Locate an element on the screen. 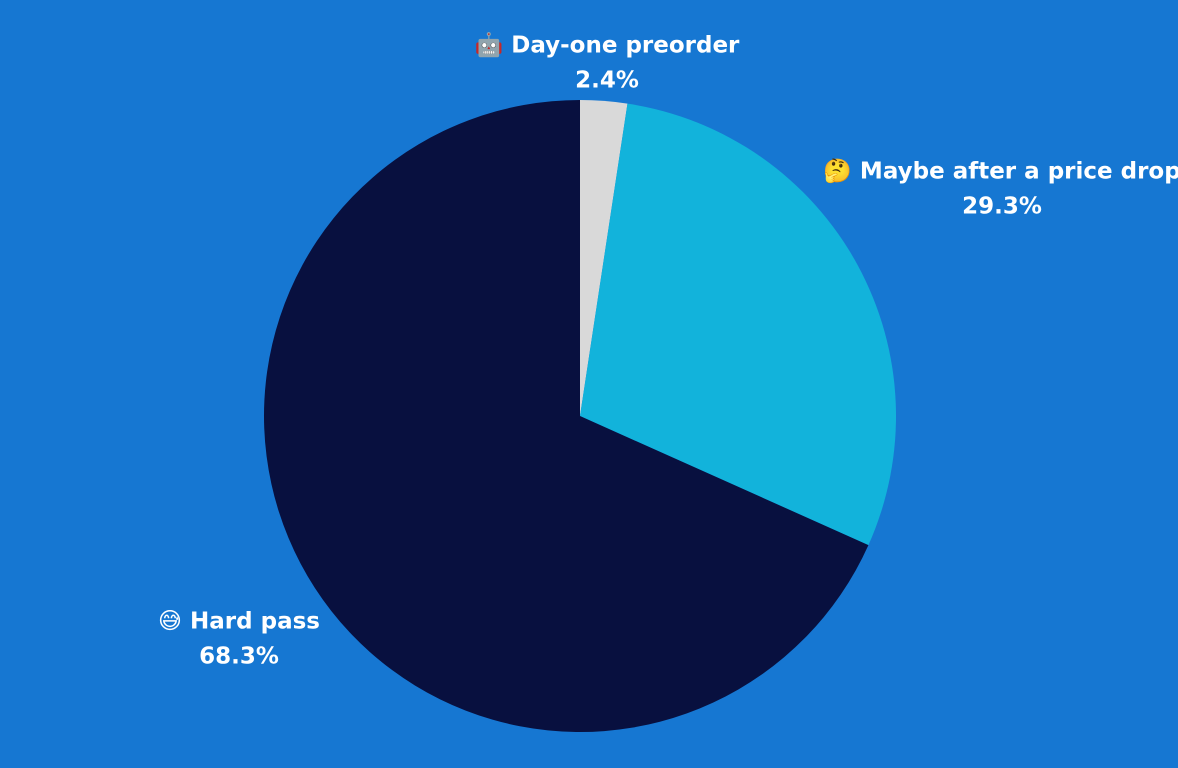 The width and height of the screenshot is (1178, 768). pie-slice is located at coordinates (604, 258).